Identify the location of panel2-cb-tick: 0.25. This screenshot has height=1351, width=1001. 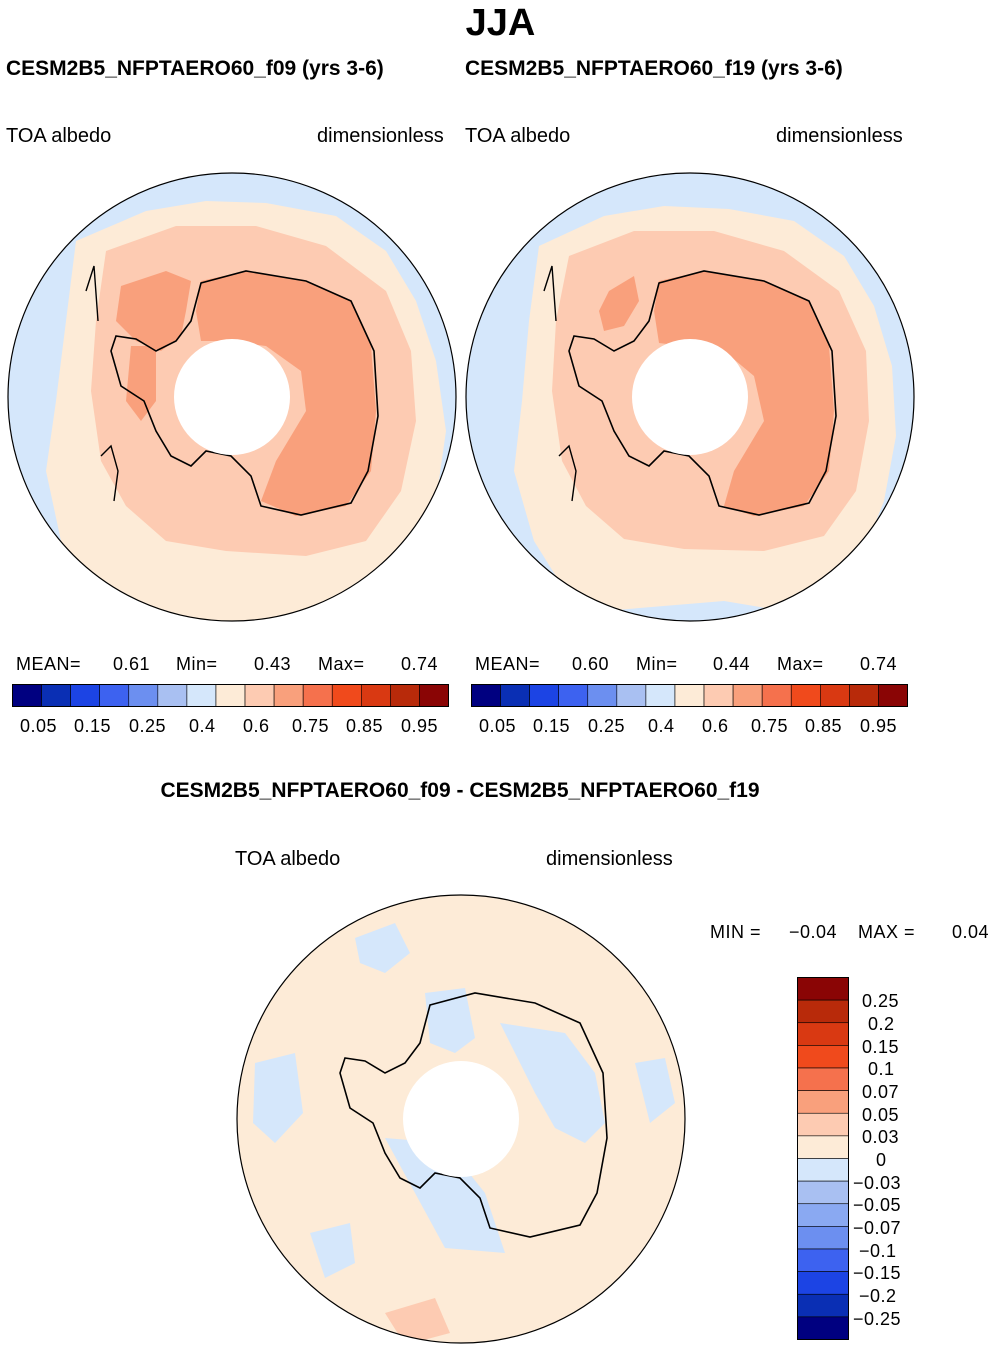
(607, 726).